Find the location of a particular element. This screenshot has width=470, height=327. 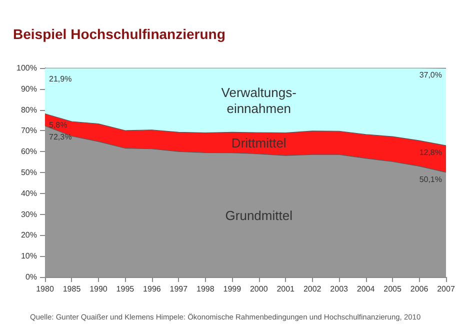

x-tick-label: 1996 is located at coordinates (152, 289).